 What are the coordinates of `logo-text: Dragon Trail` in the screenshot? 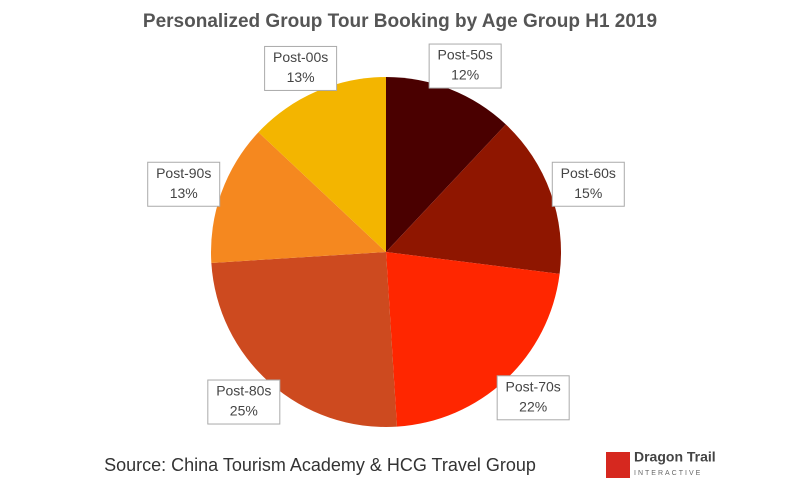 It's located at (675, 457).